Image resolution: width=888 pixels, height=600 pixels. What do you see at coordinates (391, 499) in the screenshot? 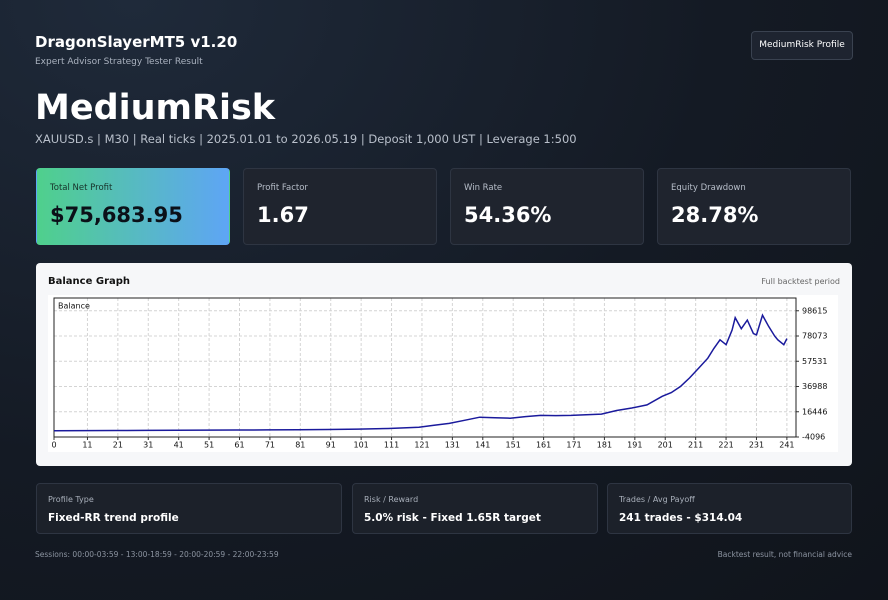
I see `detail-label: Risk / Reward` at bounding box center [391, 499].